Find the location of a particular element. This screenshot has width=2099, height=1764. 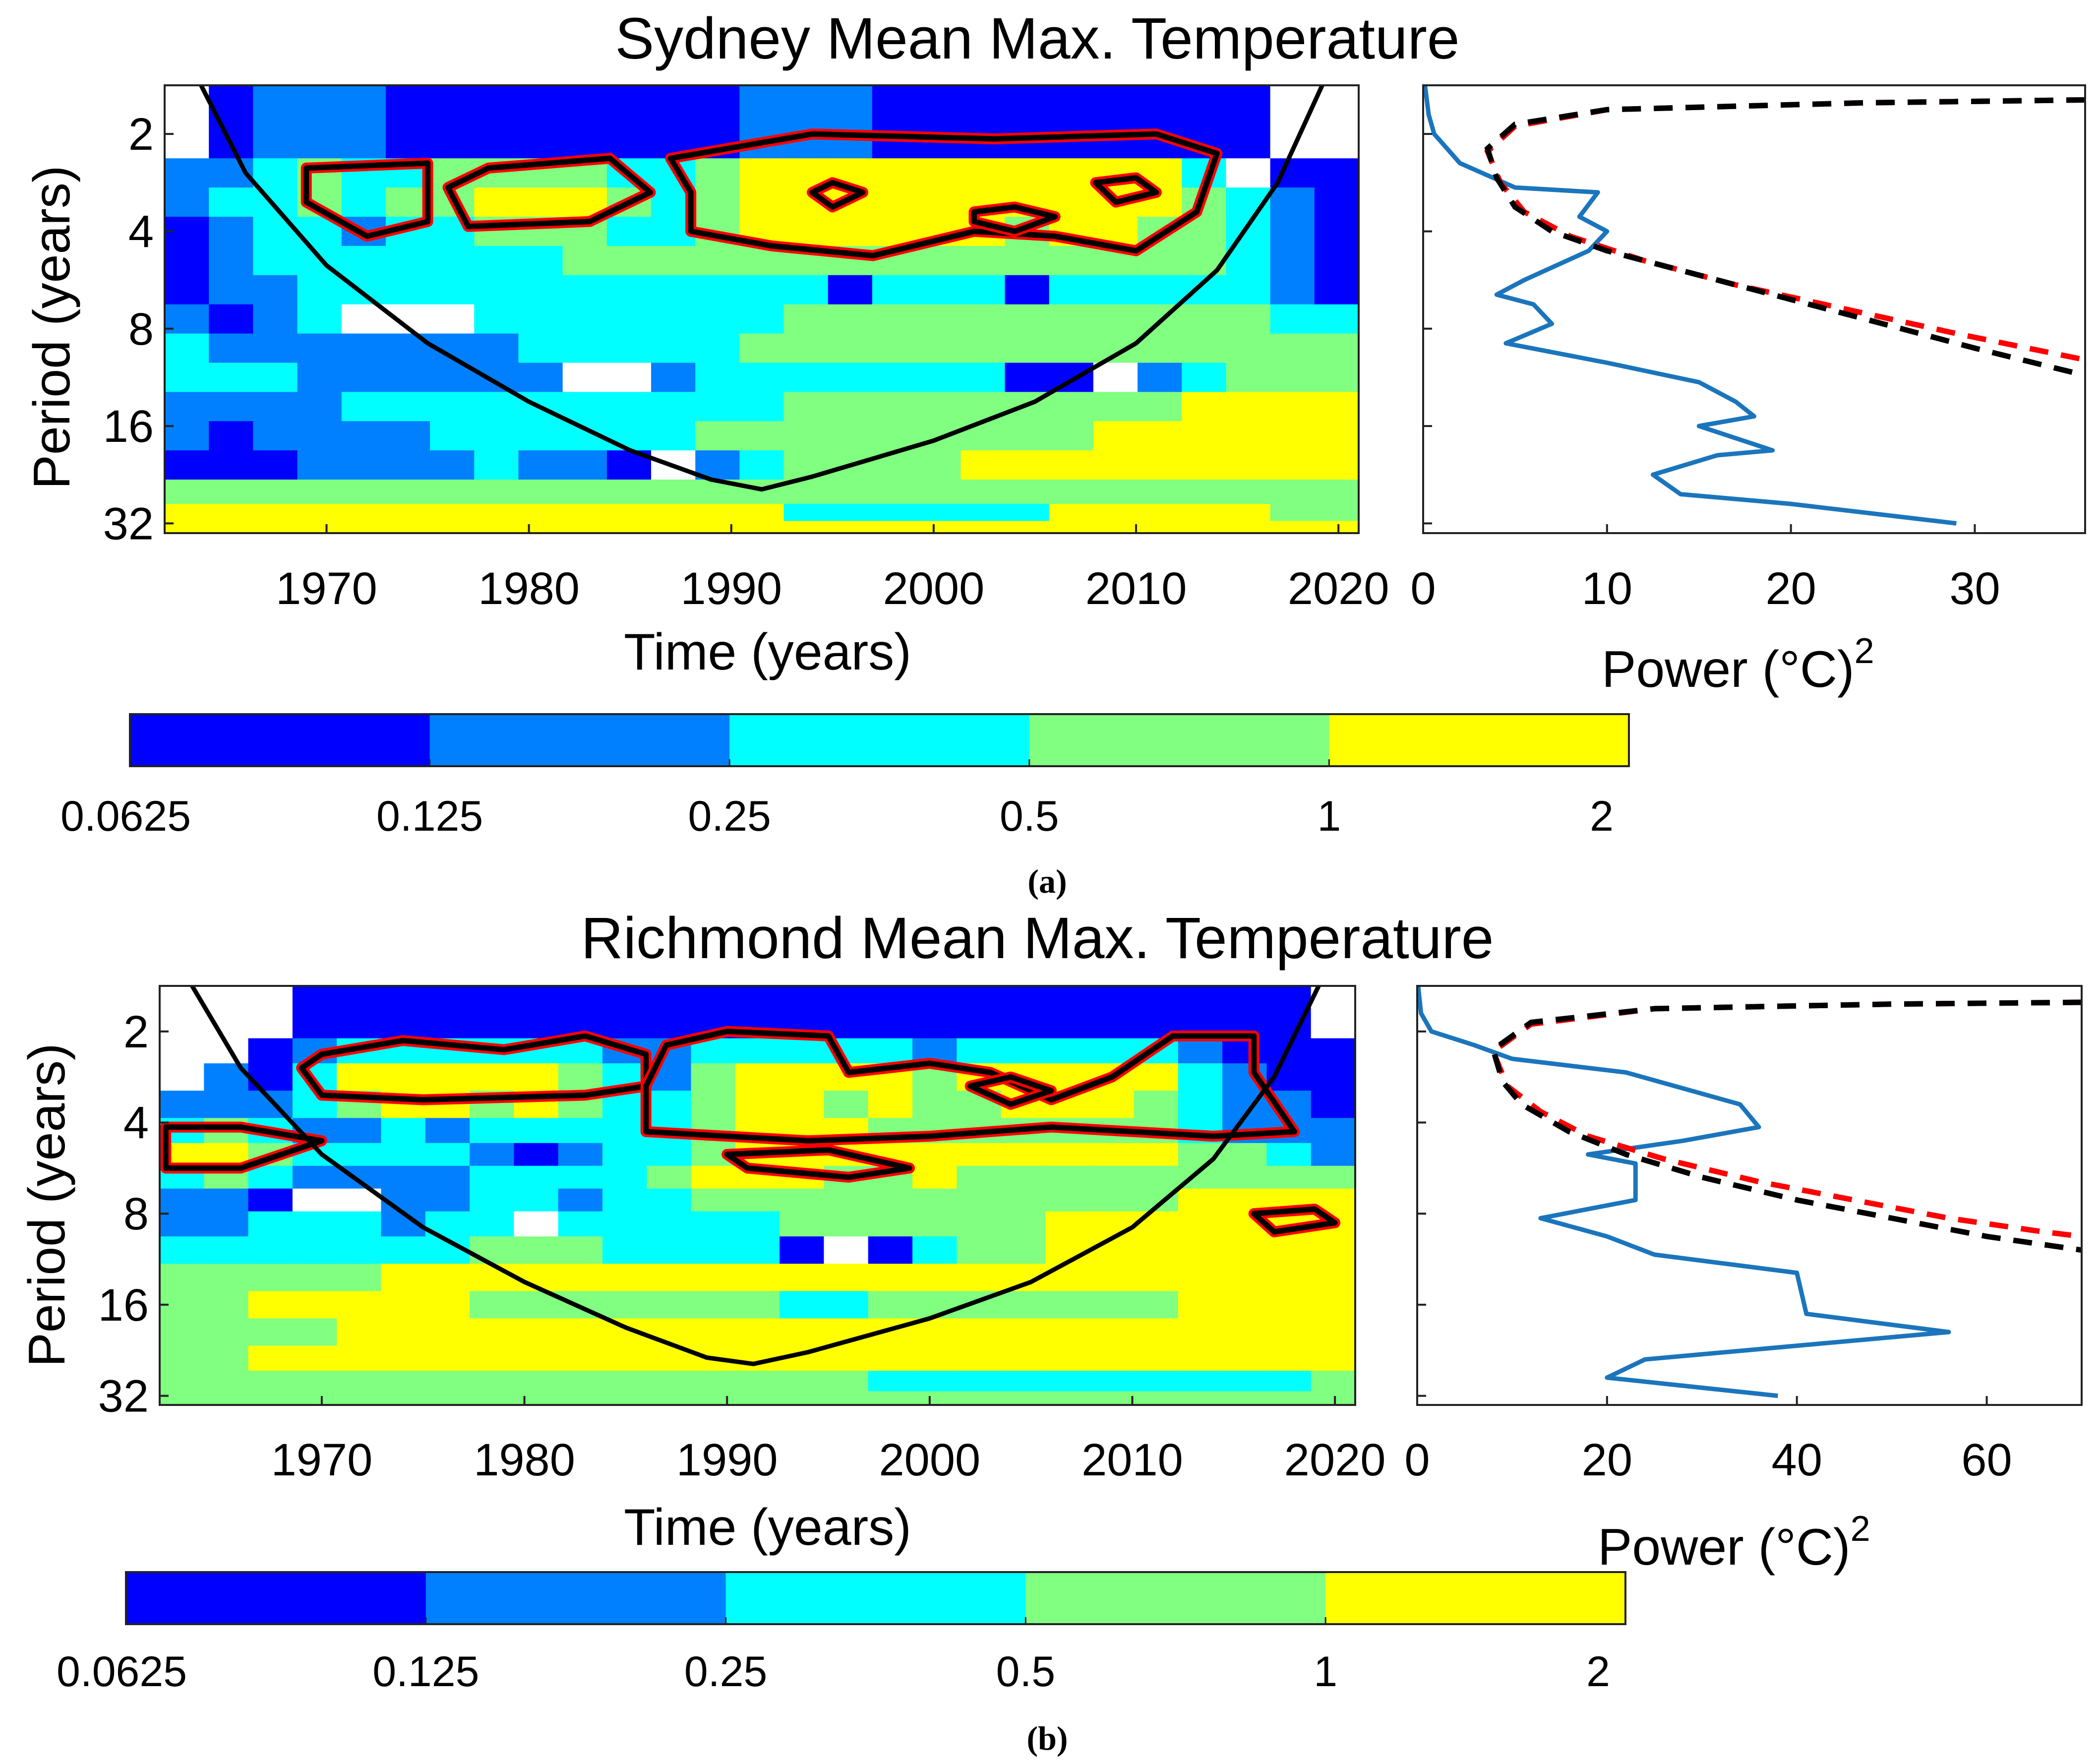

y-tick-label: 2 is located at coordinates (141, 134).